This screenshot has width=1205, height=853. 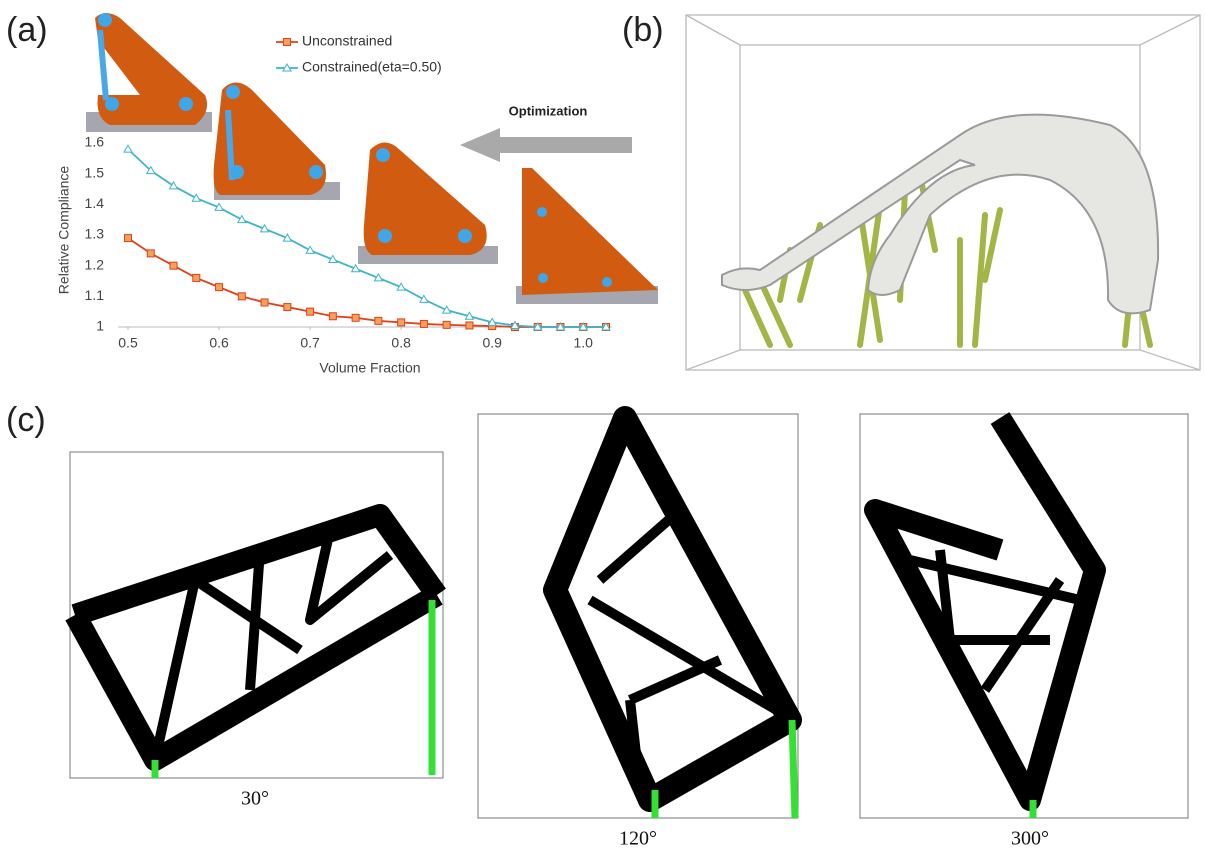 What do you see at coordinates (95, 142) in the screenshot?
I see `y-tick-label: 1.6` at bounding box center [95, 142].